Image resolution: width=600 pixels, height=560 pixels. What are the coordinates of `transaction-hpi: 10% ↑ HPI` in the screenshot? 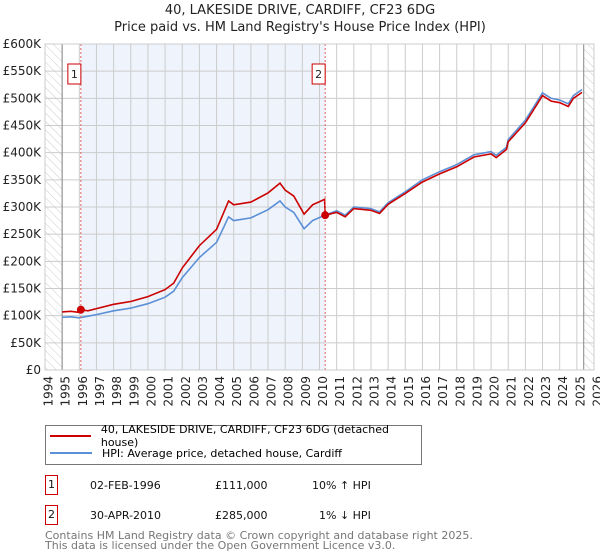 It's located at (341, 485).